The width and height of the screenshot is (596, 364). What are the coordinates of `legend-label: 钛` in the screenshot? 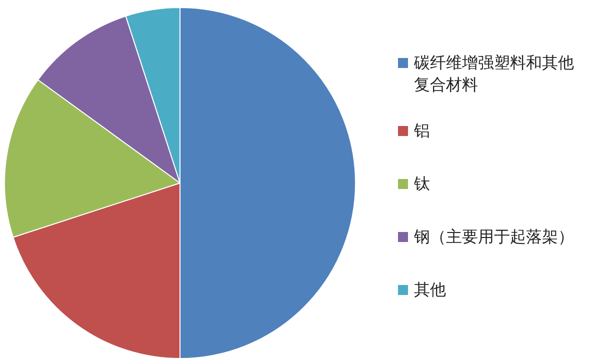 It's located at (422, 184).